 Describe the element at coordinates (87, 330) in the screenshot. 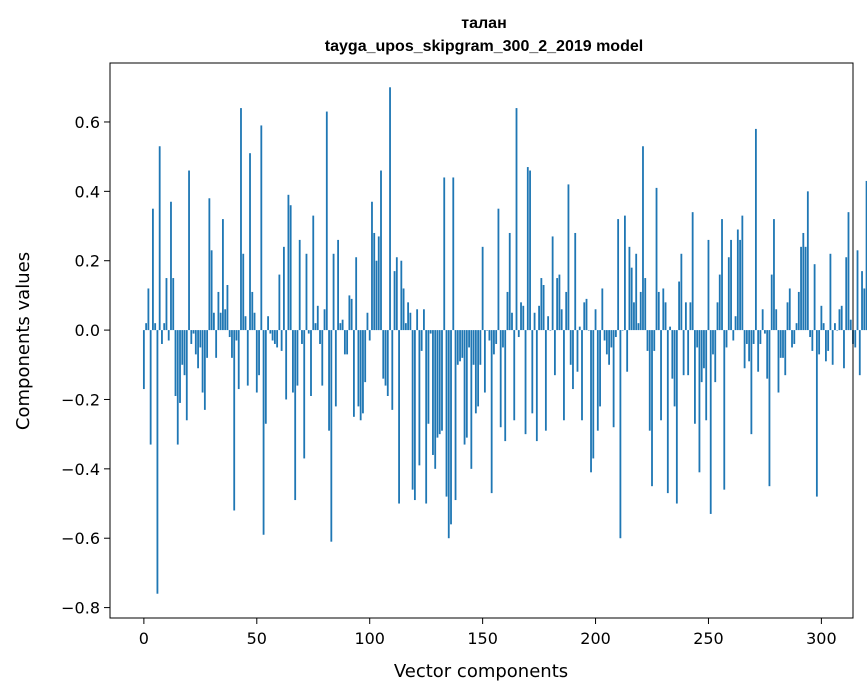

I see `y-tick-label: 0.0` at that location.